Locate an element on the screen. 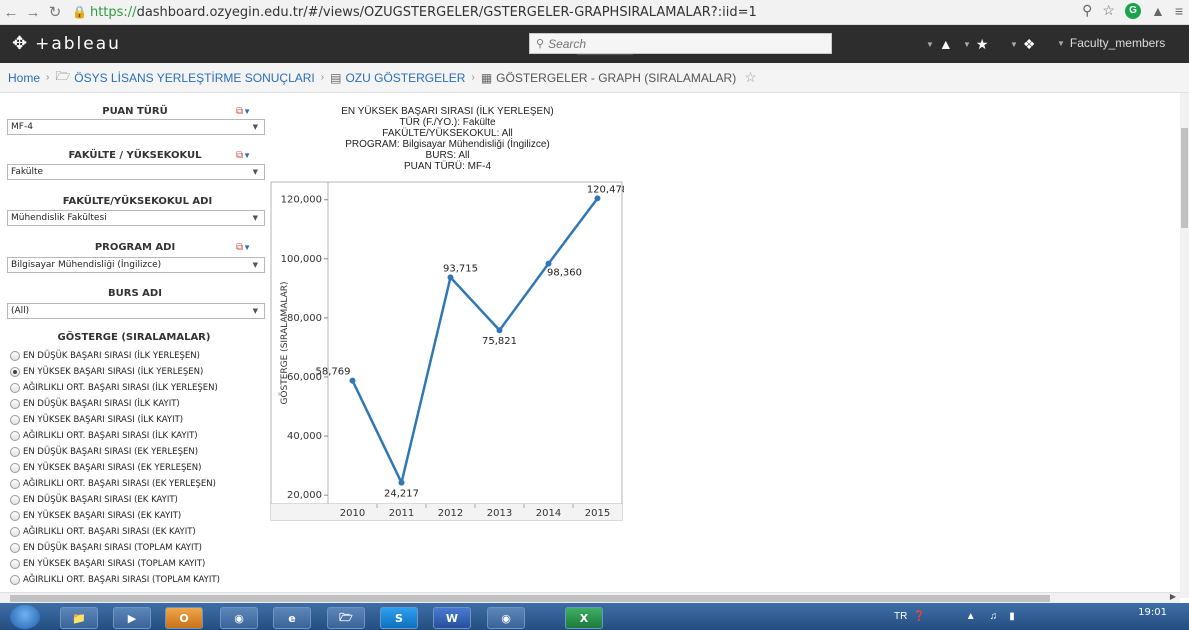 This screenshot has height=630, width=1189. key-icon: ⚲ is located at coordinates (1087, 10).